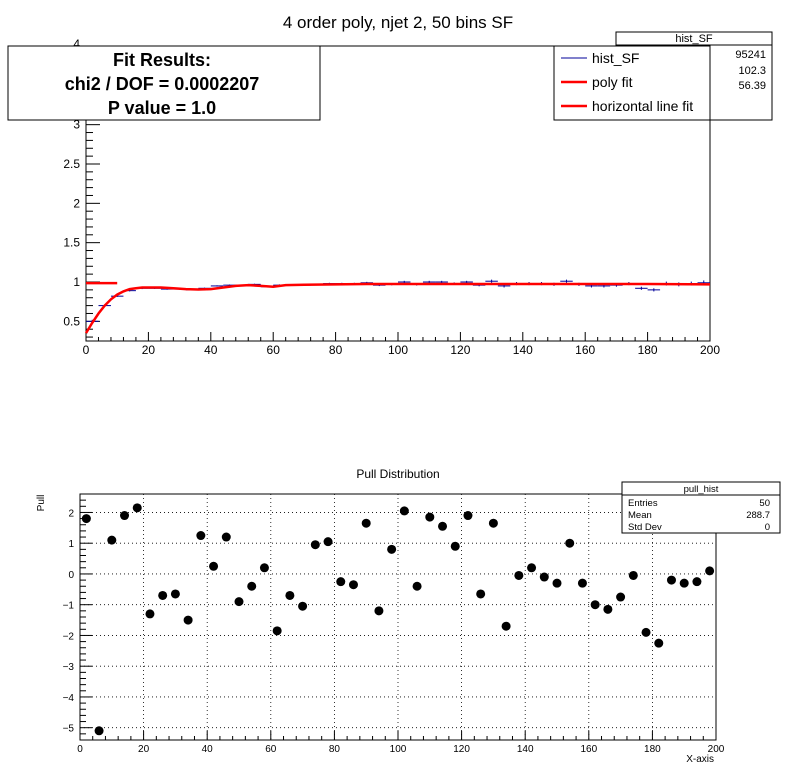 The image size is (796, 772). Describe the element at coordinates (716, 749) in the screenshot. I see `pull-x-tick-label: 200` at that location.